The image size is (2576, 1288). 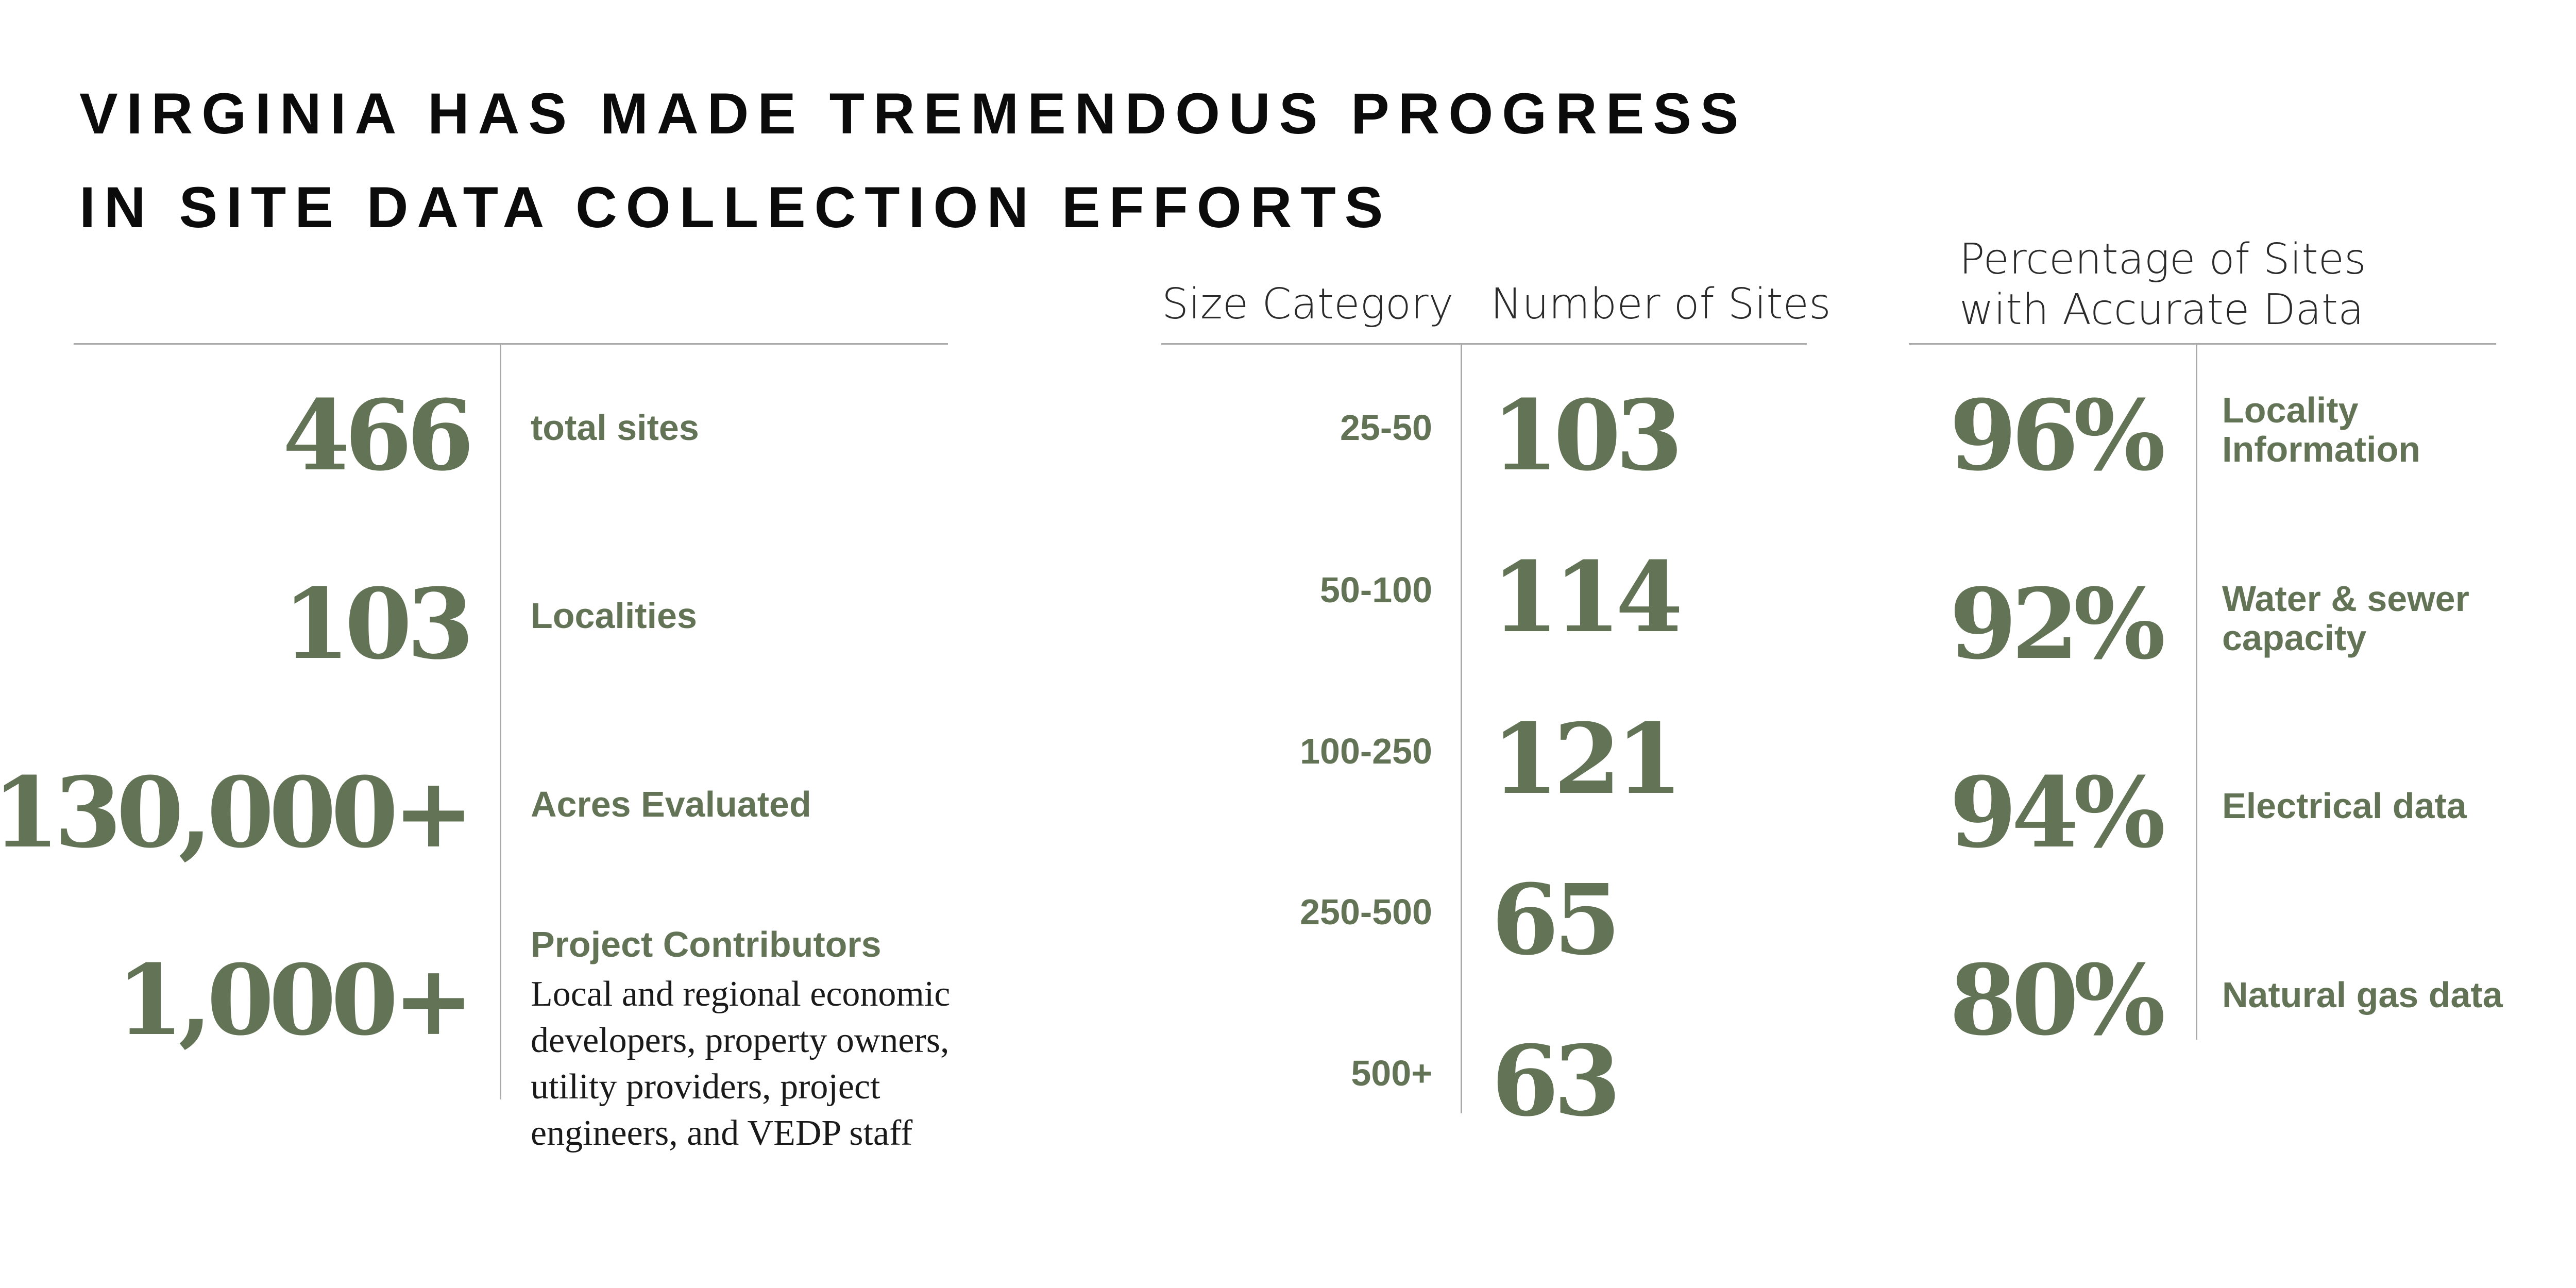 What do you see at coordinates (1587, 597) in the screenshot?
I see `site-count-value: 114` at bounding box center [1587, 597].